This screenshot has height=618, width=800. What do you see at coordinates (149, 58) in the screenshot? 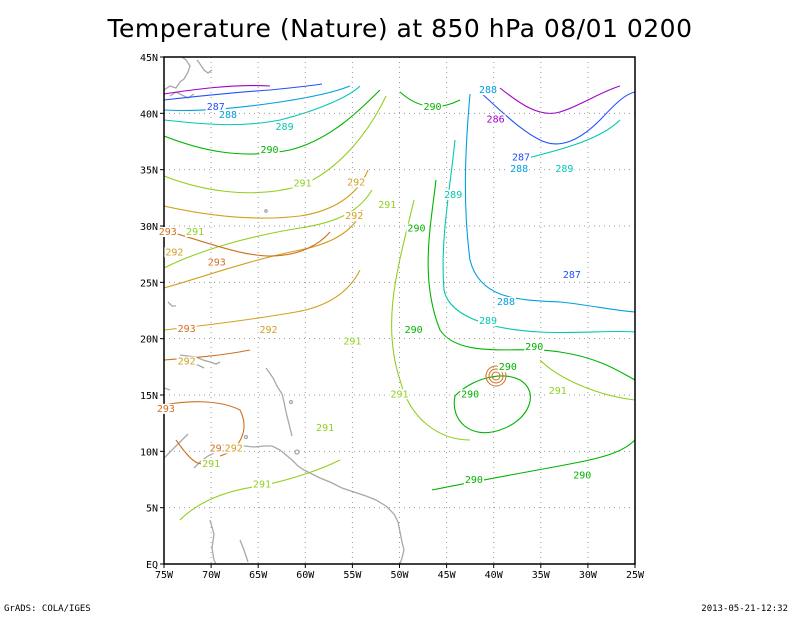
I see `lat-tick-label: 45N` at bounding box center [149, 58].